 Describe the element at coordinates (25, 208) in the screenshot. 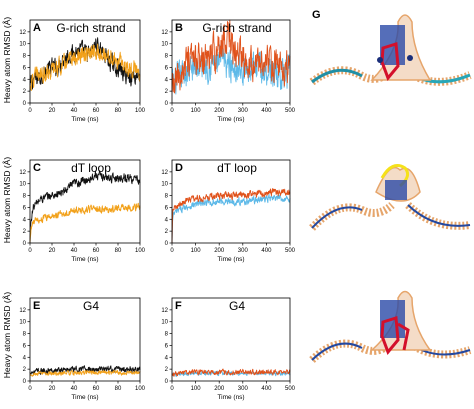

I see `y-tick-label-c: 6` at that location.